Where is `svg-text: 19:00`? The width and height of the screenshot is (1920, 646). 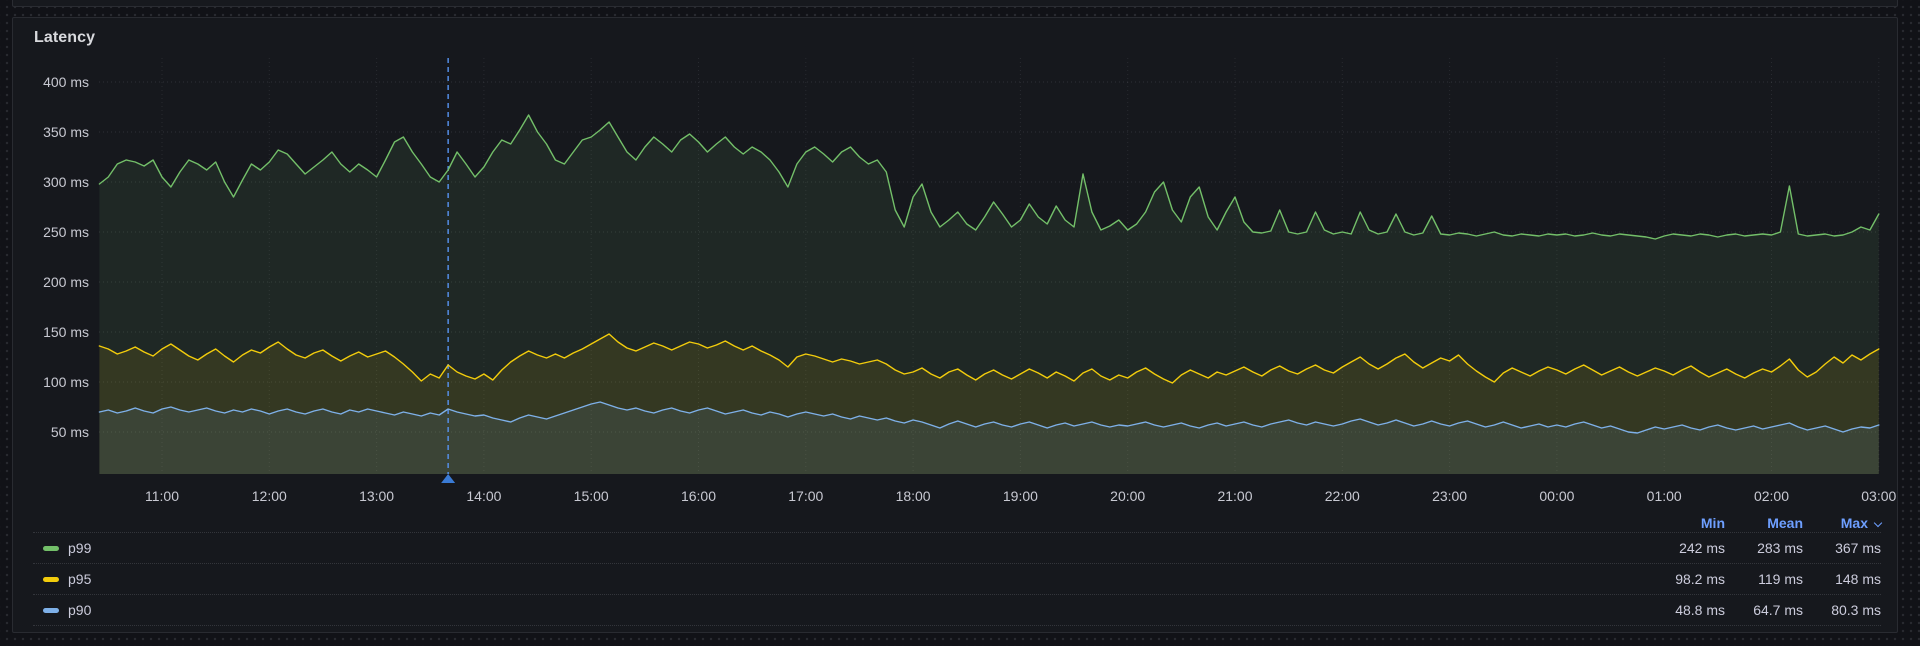
svg-text: 19:00 is located at coordinates (1020, 496).